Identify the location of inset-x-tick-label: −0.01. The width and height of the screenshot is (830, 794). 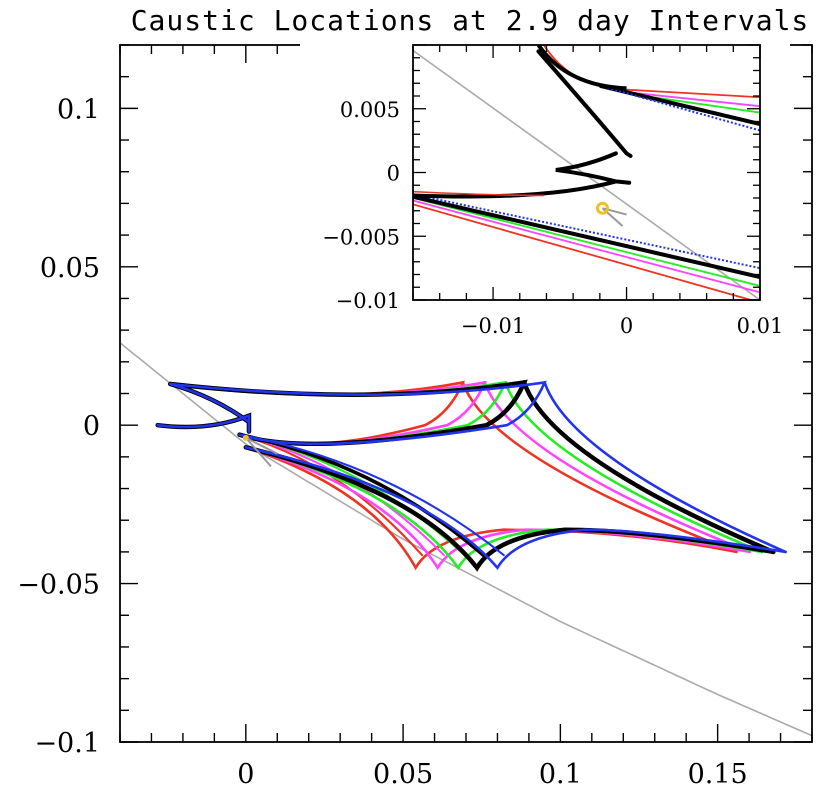
(493, 326).